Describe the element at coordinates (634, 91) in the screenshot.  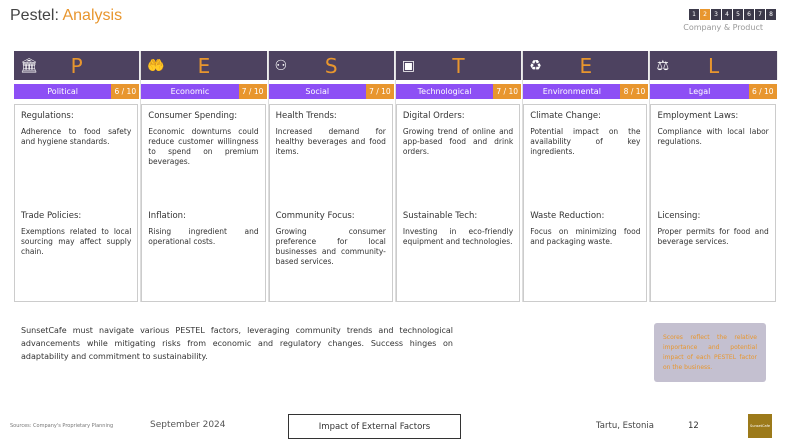
I see `score-badge: 8 / 10` at that location.